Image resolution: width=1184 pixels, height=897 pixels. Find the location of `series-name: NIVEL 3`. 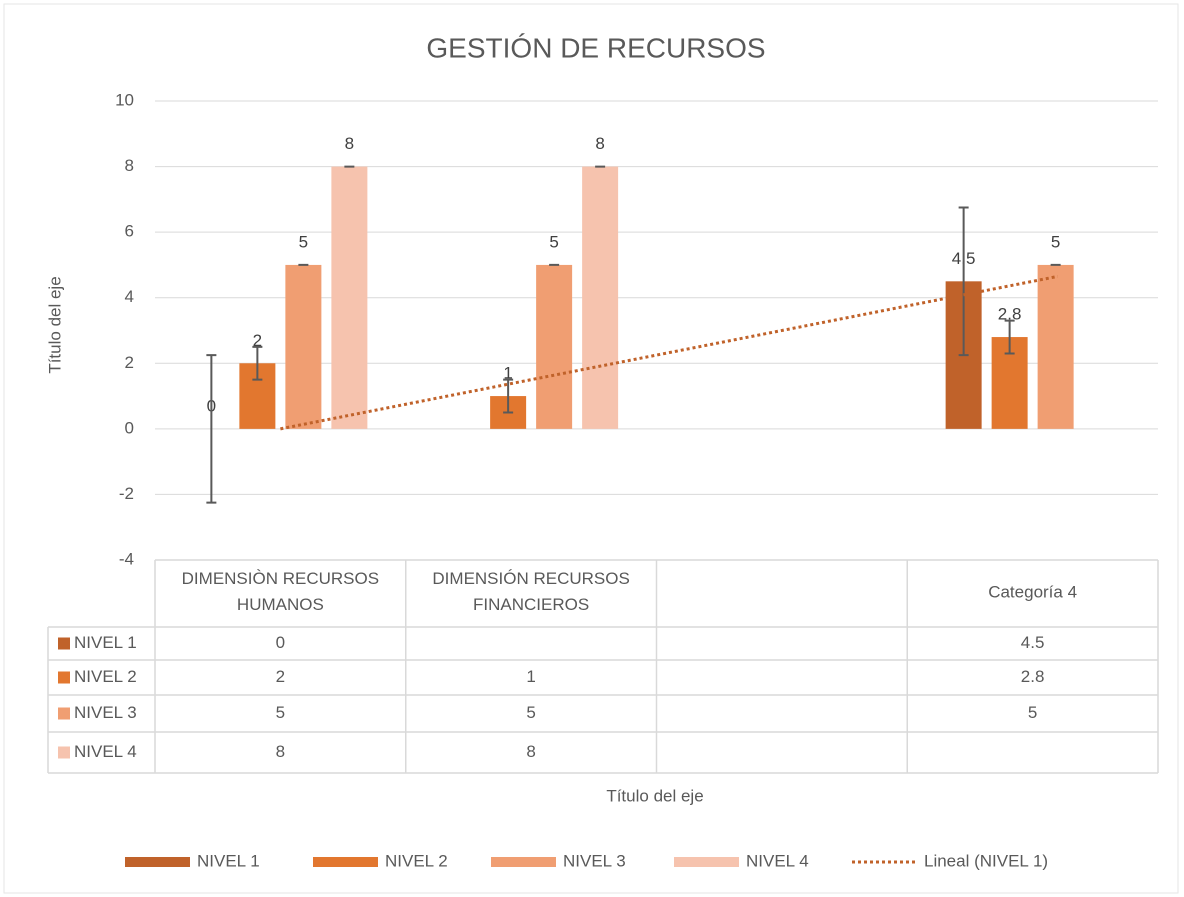

series-name: NIVEL 3 is located at coordinates (105, 712).